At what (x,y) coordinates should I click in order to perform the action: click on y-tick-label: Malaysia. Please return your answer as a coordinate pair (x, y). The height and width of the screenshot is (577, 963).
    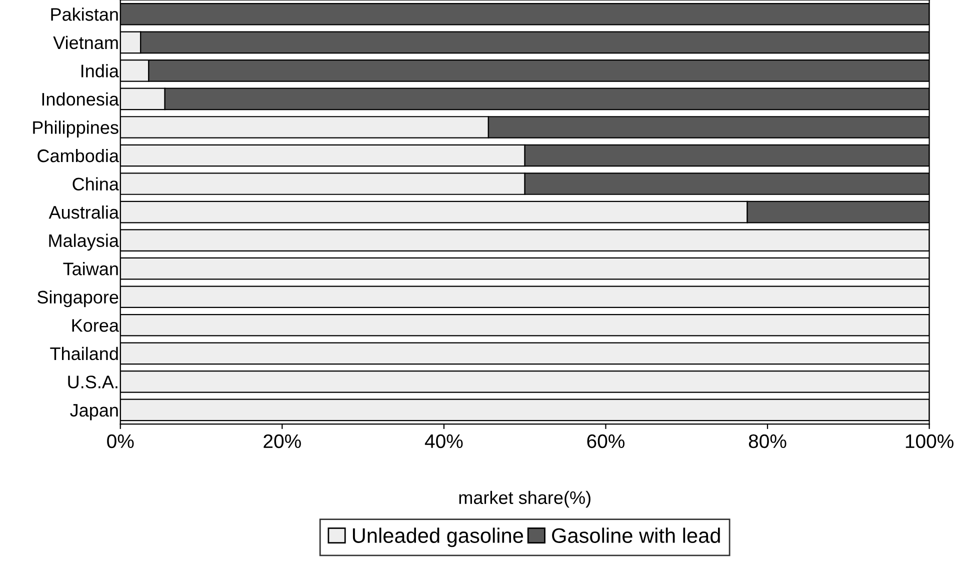
    Looking at the image, I should click on (84, 242).